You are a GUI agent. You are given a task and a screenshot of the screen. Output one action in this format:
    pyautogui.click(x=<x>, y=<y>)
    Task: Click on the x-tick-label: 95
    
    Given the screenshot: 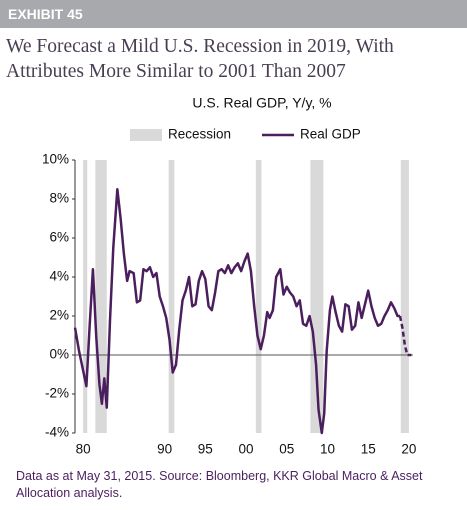 What is the action you would take?
    pyautogui.click(x=205, y=449)
    